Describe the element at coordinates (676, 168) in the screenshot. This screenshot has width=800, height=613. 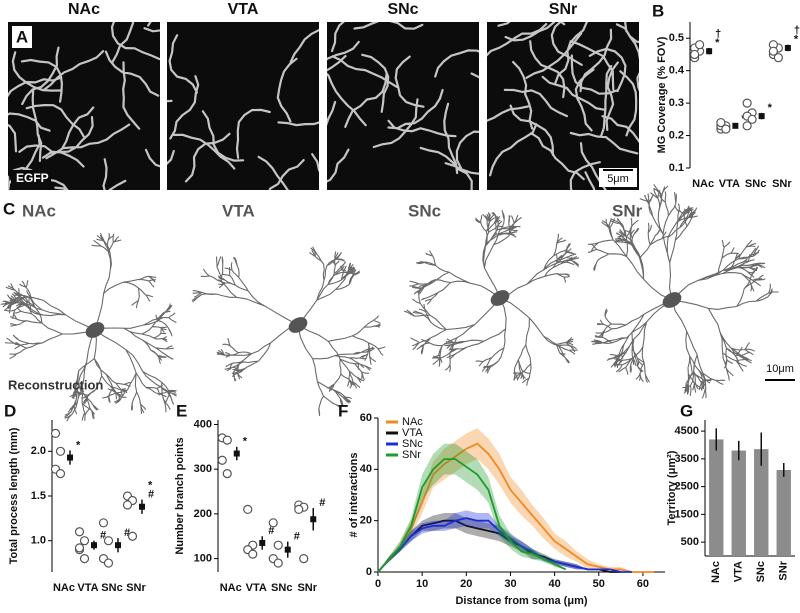
I see `y-tick-label: 0.1` at that location.